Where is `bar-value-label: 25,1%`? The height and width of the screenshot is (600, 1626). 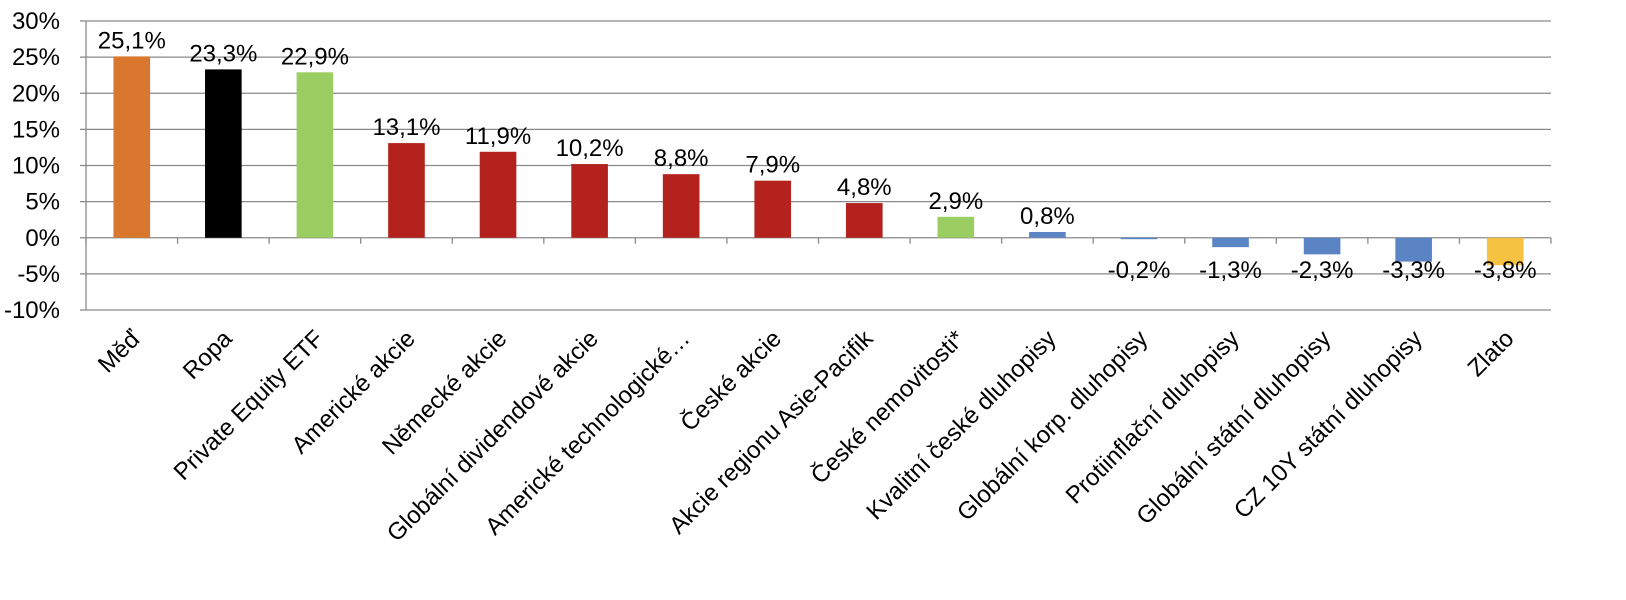
bar-value-label: 25,1% is located at coordinates (132, 40).